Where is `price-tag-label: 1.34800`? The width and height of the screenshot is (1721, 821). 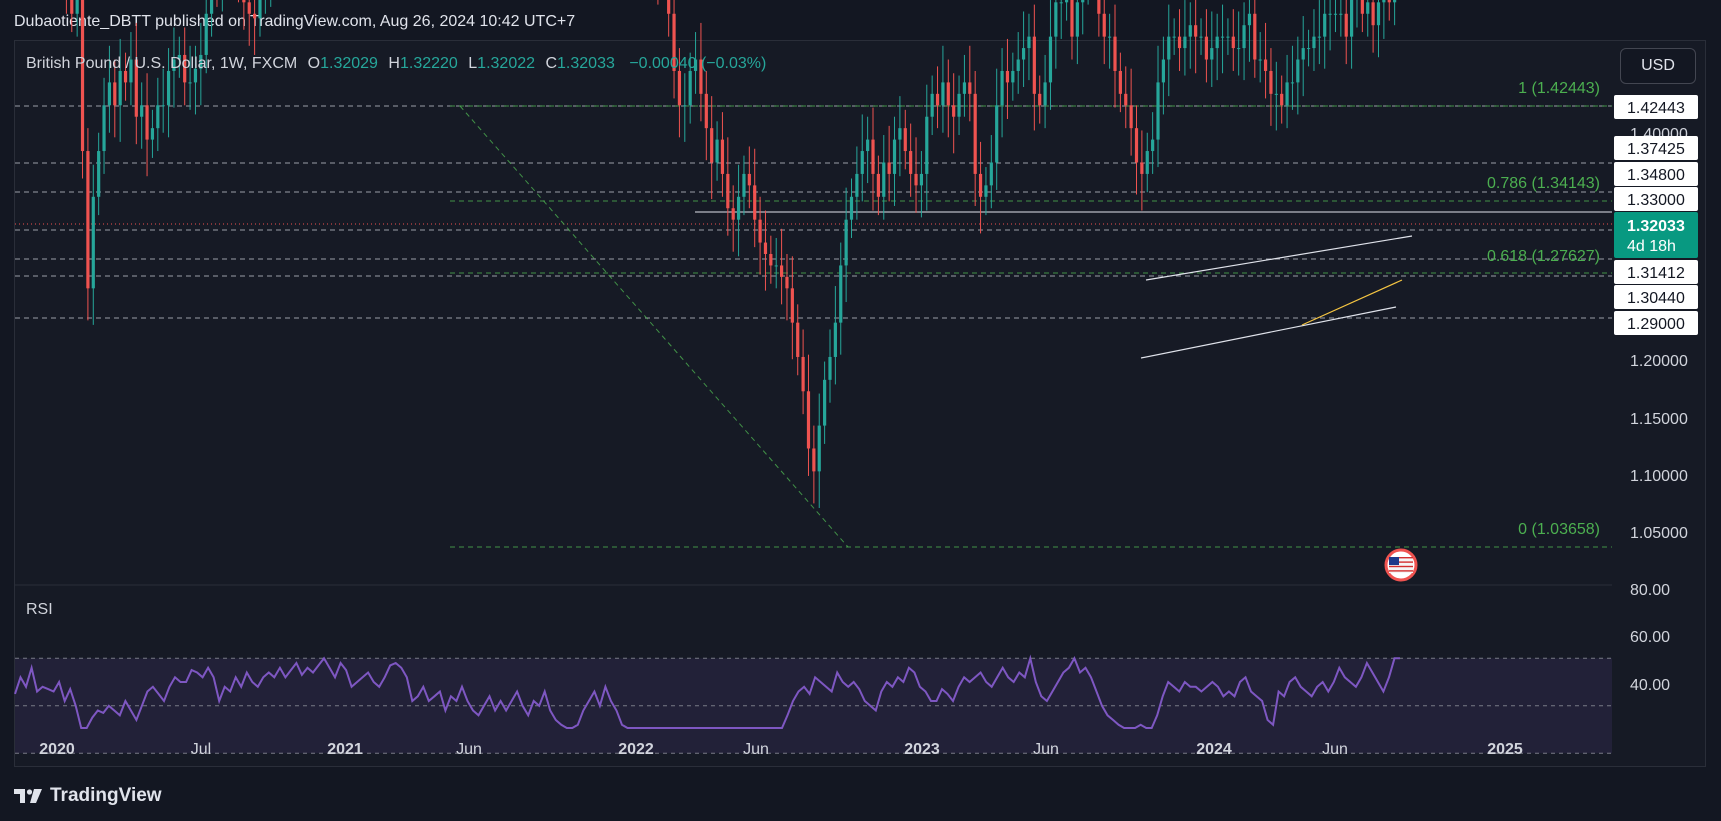
price-tag-label: 1.34800 is located at coordinates (1656, 175).